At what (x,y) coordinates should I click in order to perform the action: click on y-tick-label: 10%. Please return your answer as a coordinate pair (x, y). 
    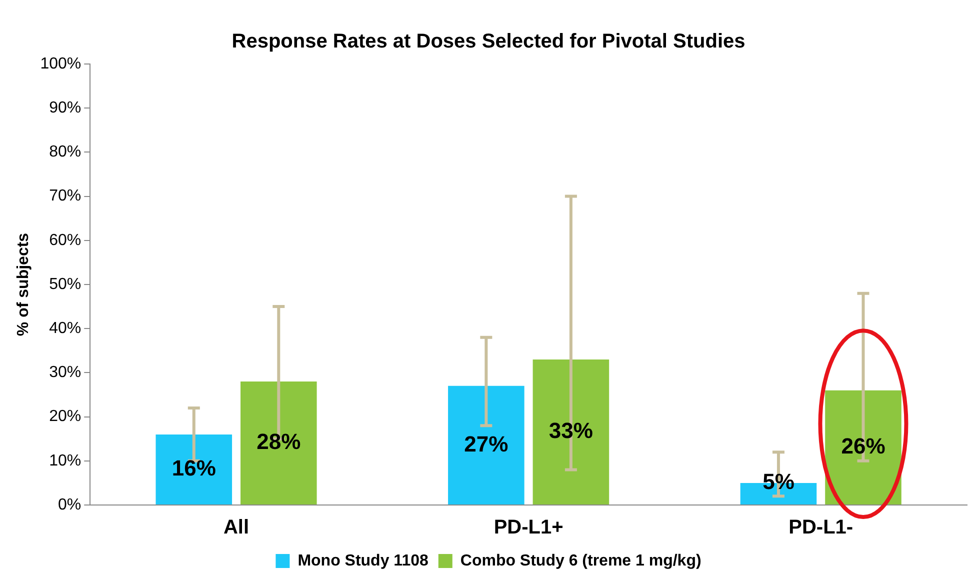
    Looking at the image, I should click on (65, 461).